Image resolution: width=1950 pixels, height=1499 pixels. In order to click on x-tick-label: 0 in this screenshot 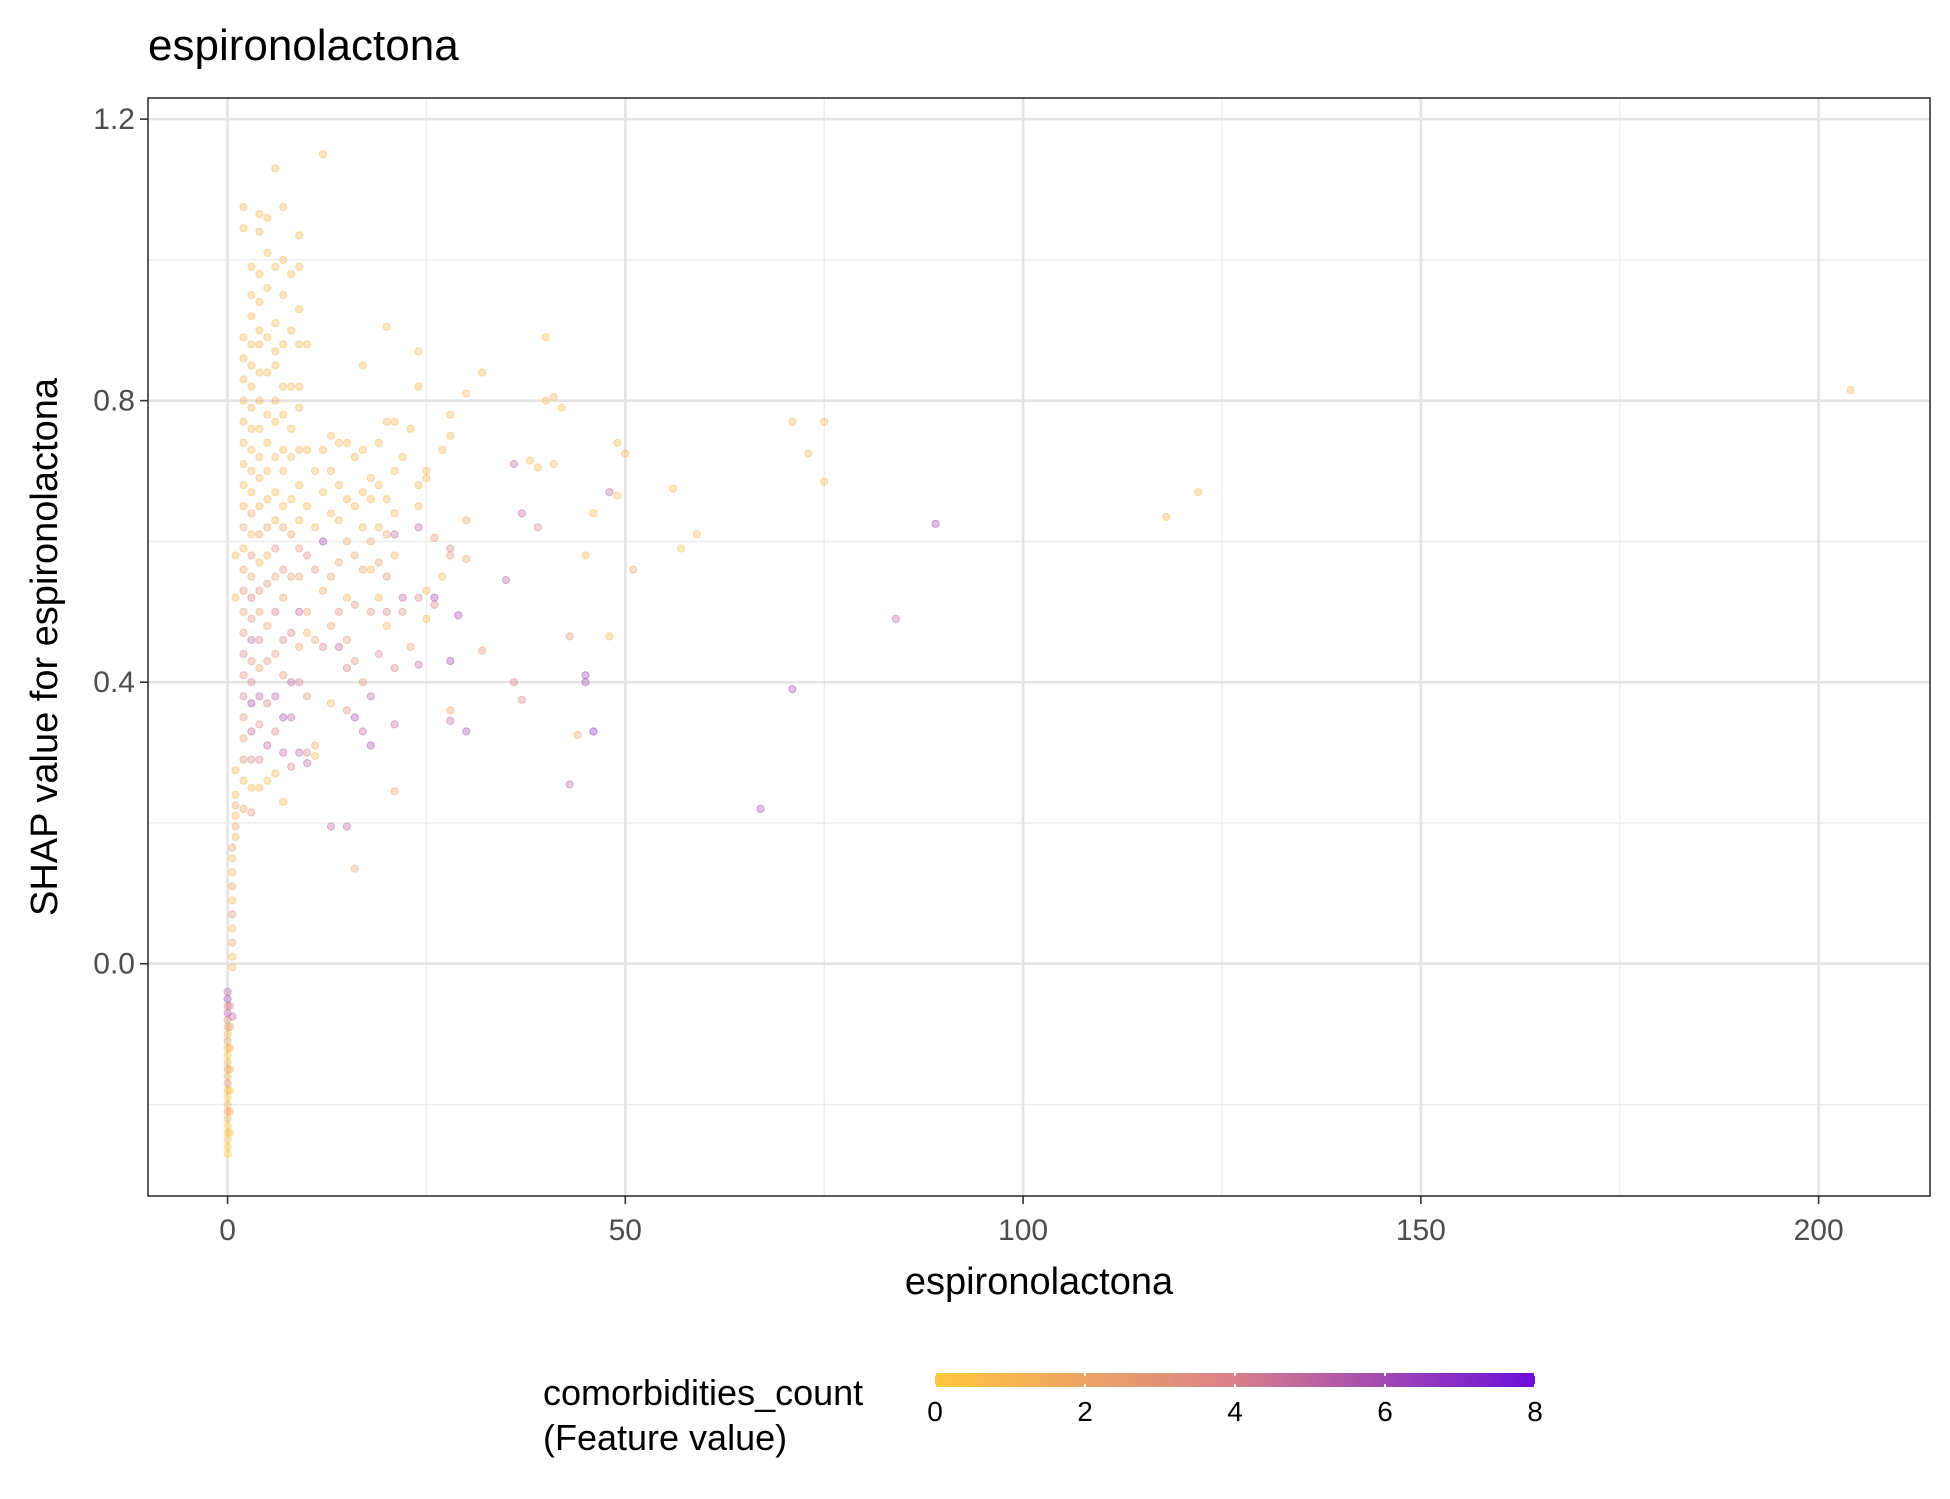, I will do `click(227, 1230)`.